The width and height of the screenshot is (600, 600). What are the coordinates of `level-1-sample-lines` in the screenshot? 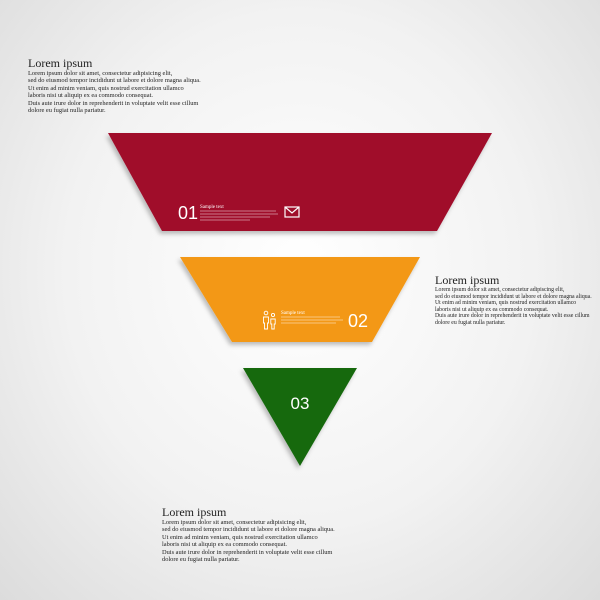 It's located at (239, 215).